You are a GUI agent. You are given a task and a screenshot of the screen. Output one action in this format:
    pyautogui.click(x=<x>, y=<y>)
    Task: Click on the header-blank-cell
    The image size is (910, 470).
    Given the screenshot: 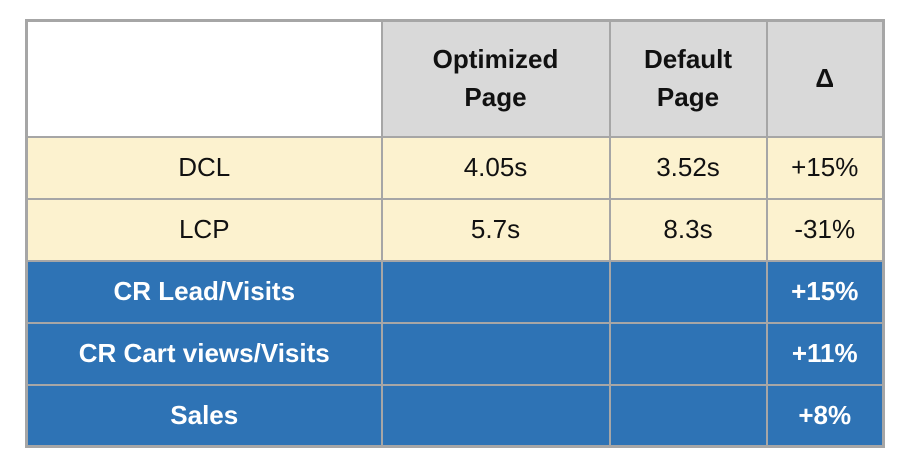 What is the action you would take?
    pyautogui.click(x=204, y=78)
    